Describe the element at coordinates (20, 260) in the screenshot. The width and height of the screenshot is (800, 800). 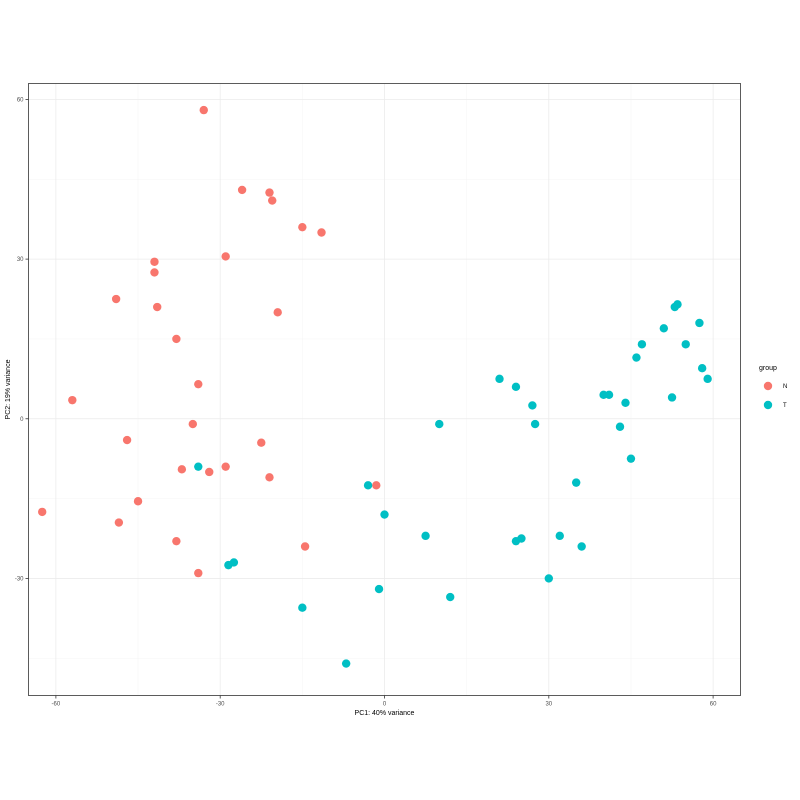
I see `y-tick-label: 30` at that location.